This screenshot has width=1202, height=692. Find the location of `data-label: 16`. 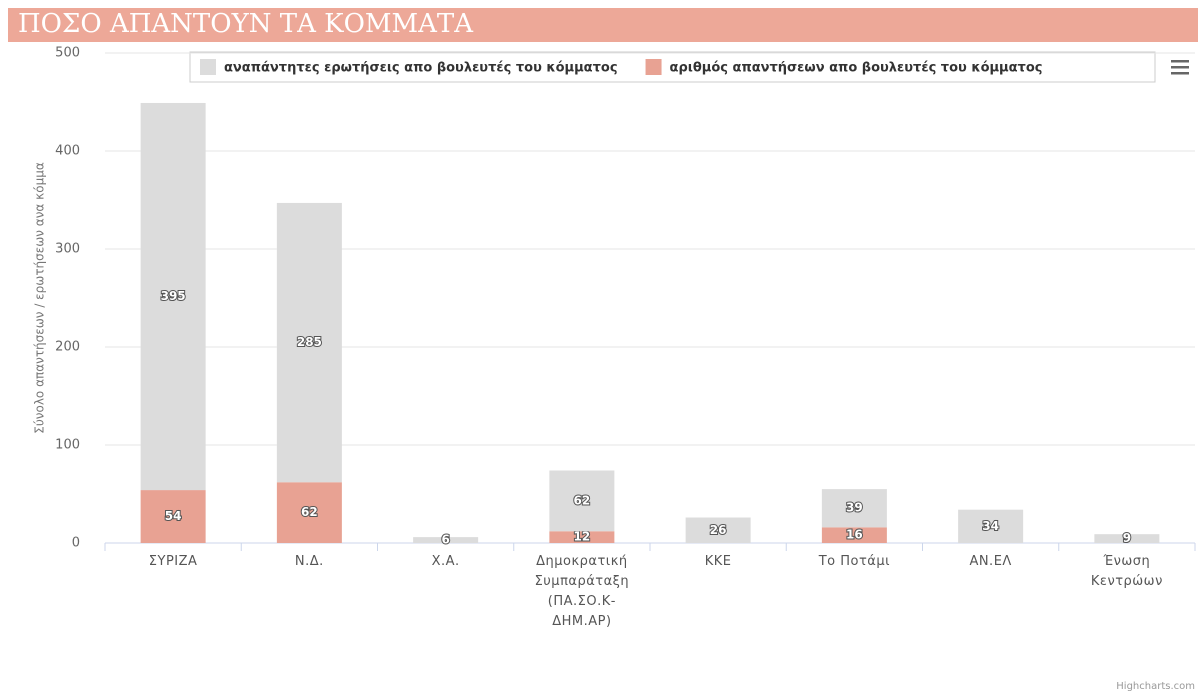

data-label: 16 is located at coordinates (854, 535).